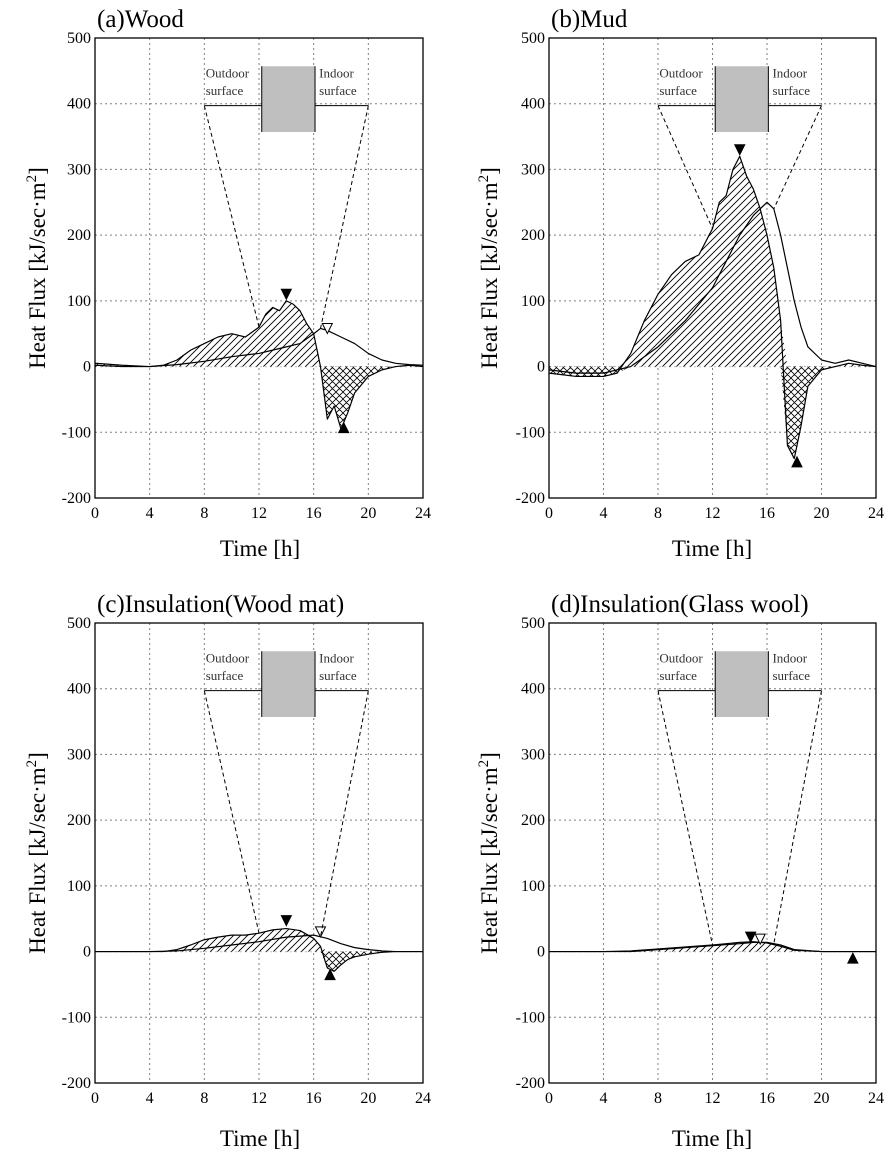 The width and height of the screenshot is (889, 1162). What do you see at coordinates (678, 90) in the screenshot?
I see `outdoor-label: surface` at bounding box center [678, 90].